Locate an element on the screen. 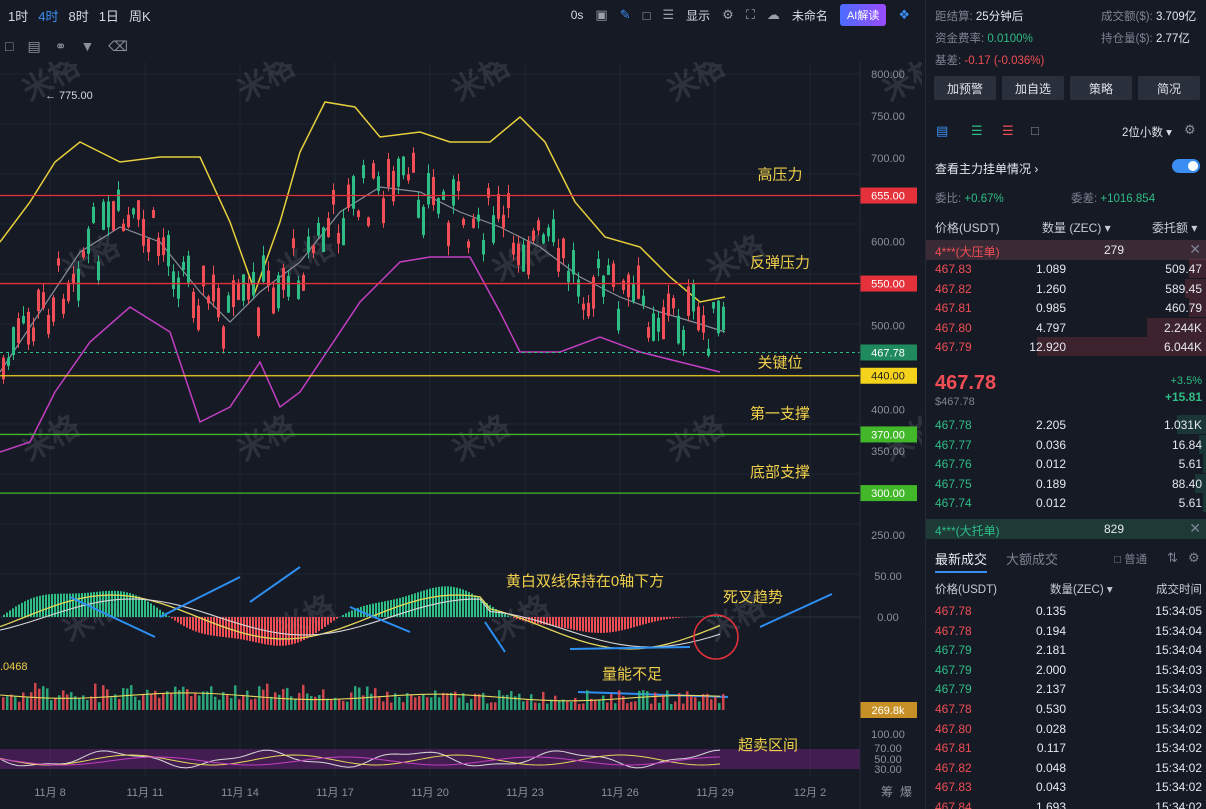  ask-row: 467.81 0.985 460.79 is located at coordinates (1066, 308).